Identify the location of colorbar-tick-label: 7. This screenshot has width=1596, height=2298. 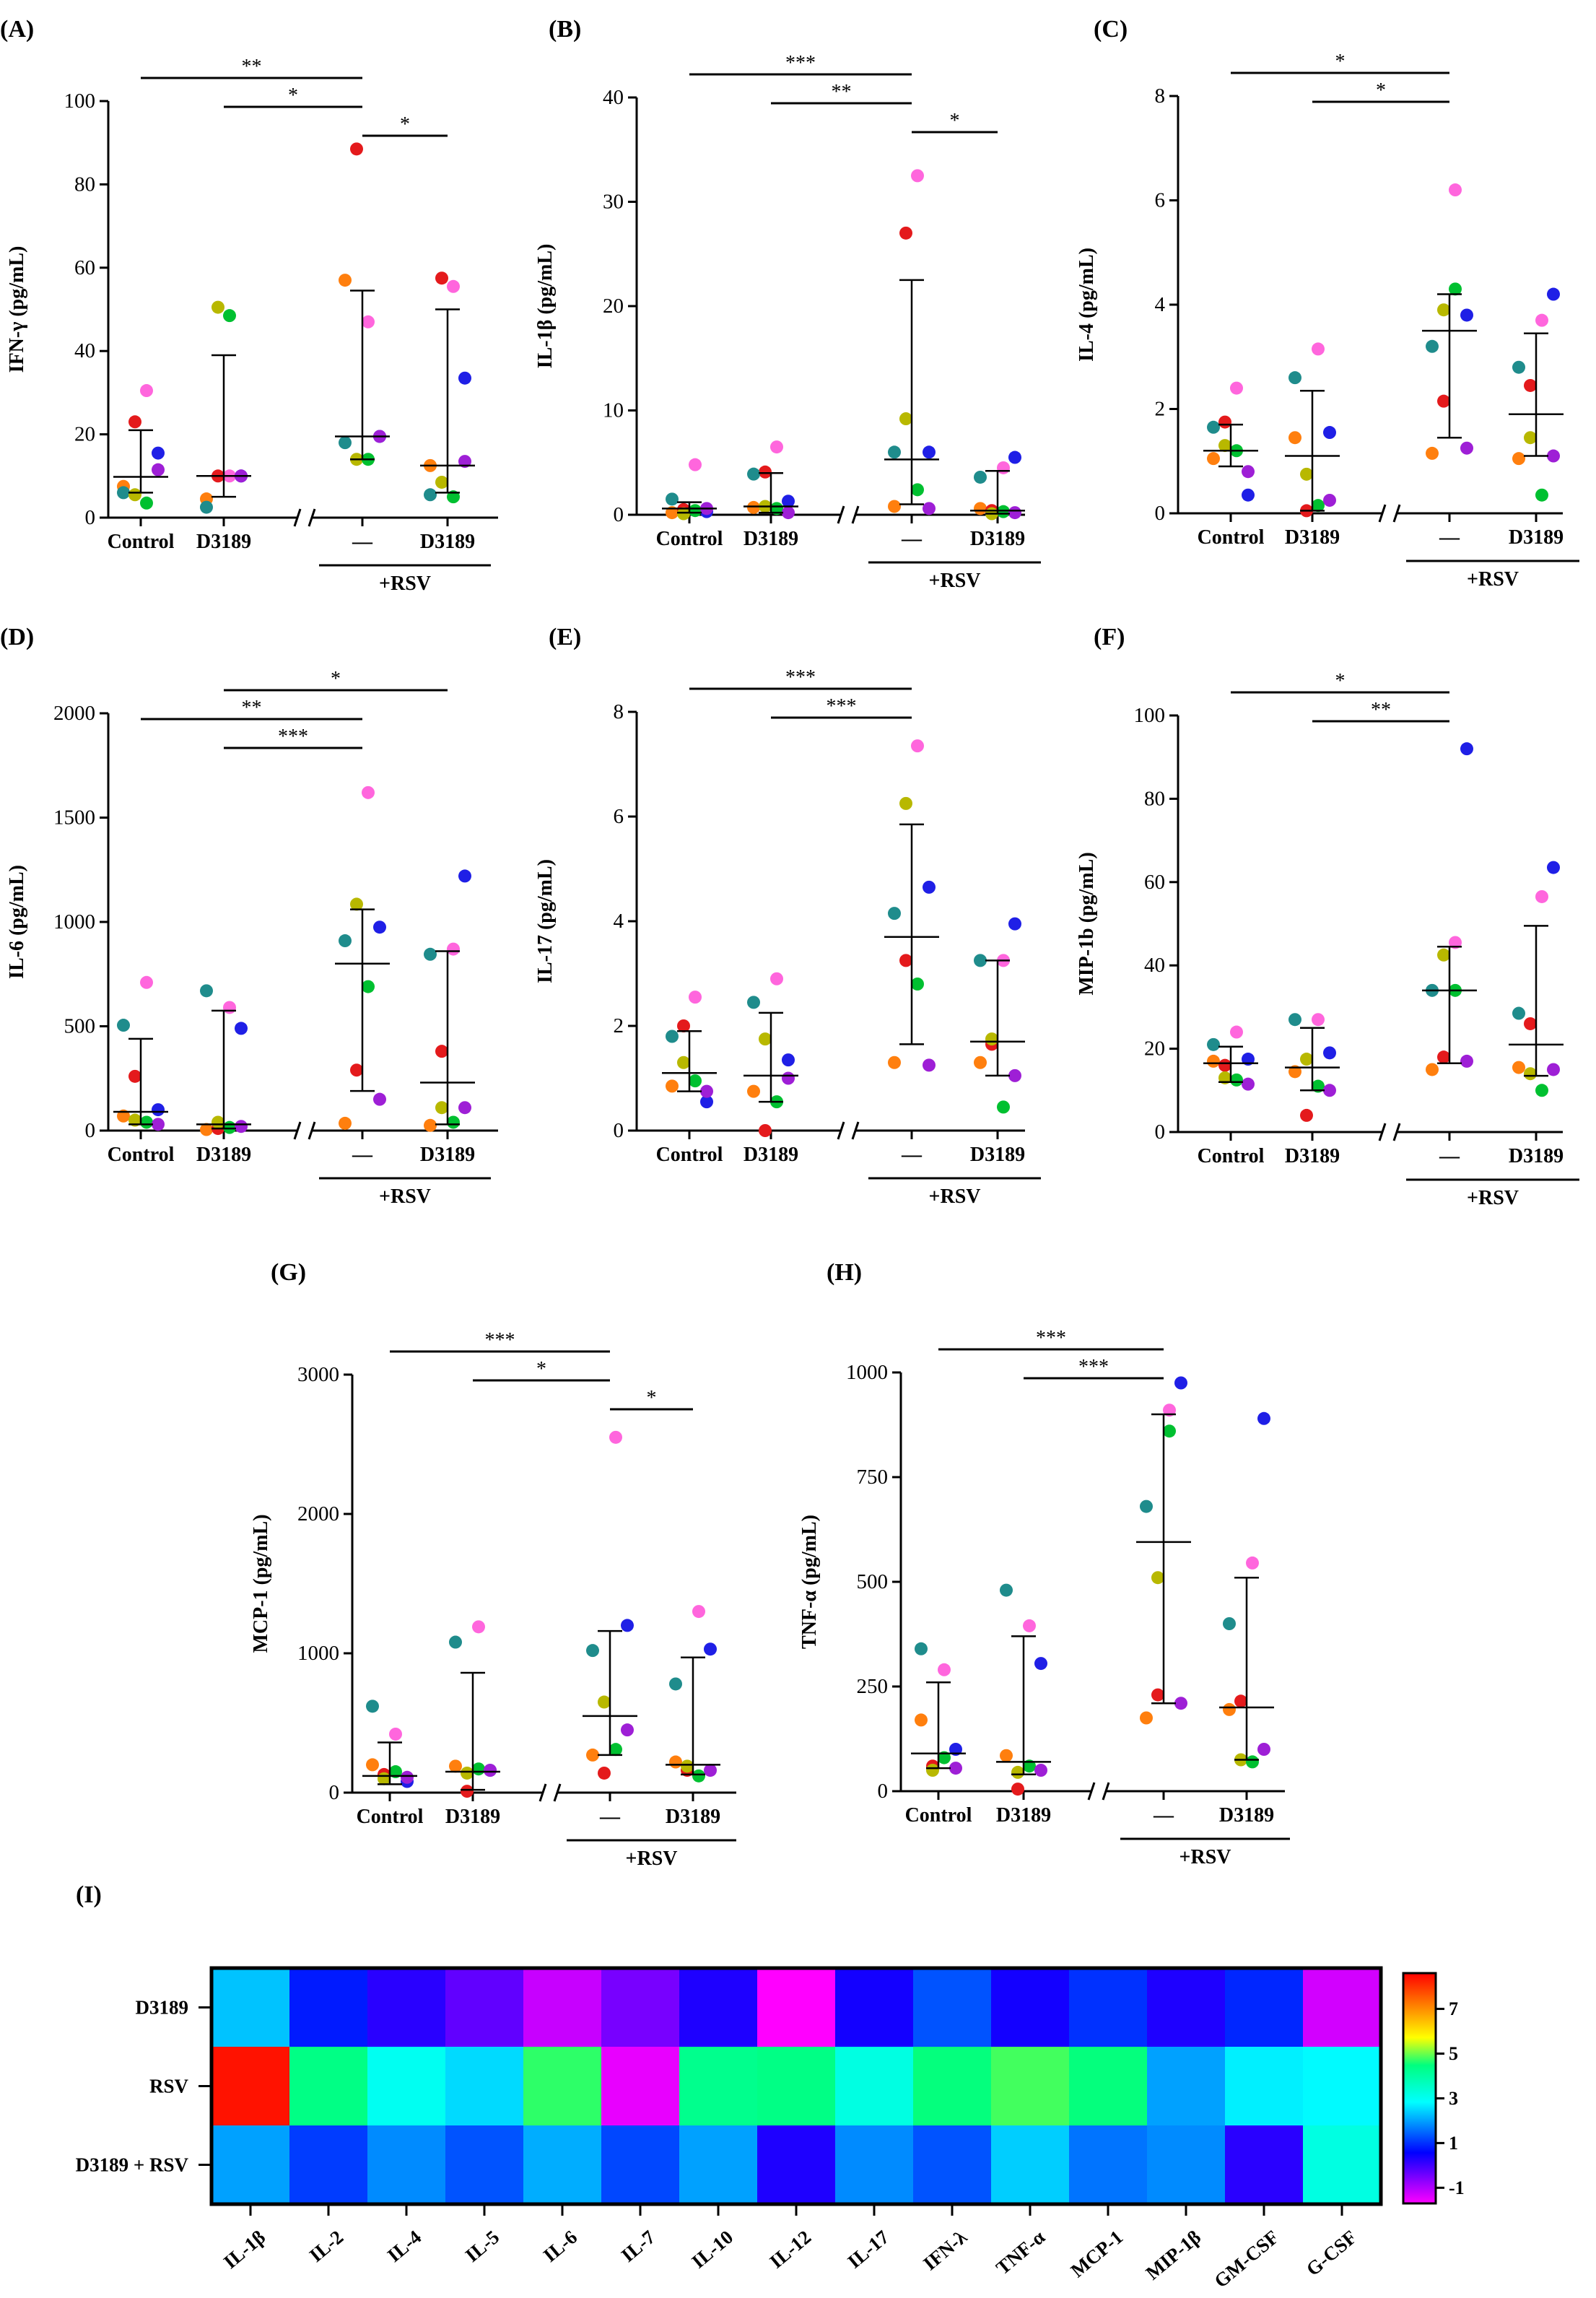
(1454, 2009).